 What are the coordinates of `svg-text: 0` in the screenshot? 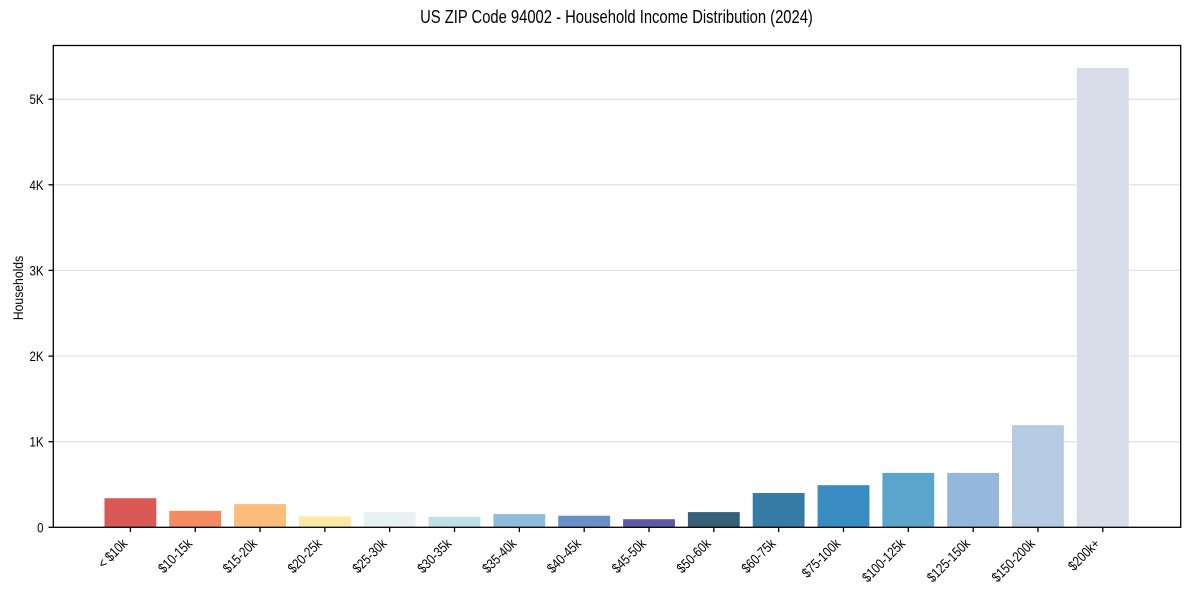 It's located at (40, 527).